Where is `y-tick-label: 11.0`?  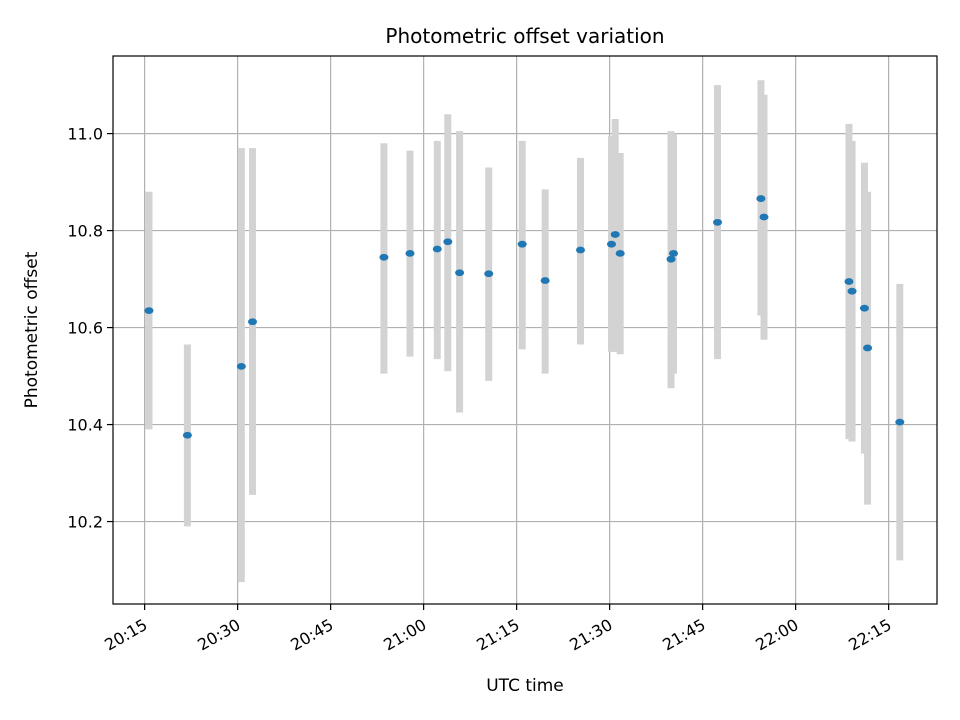 y-tick-label: 11.0 is located at coordinates (85, 134).